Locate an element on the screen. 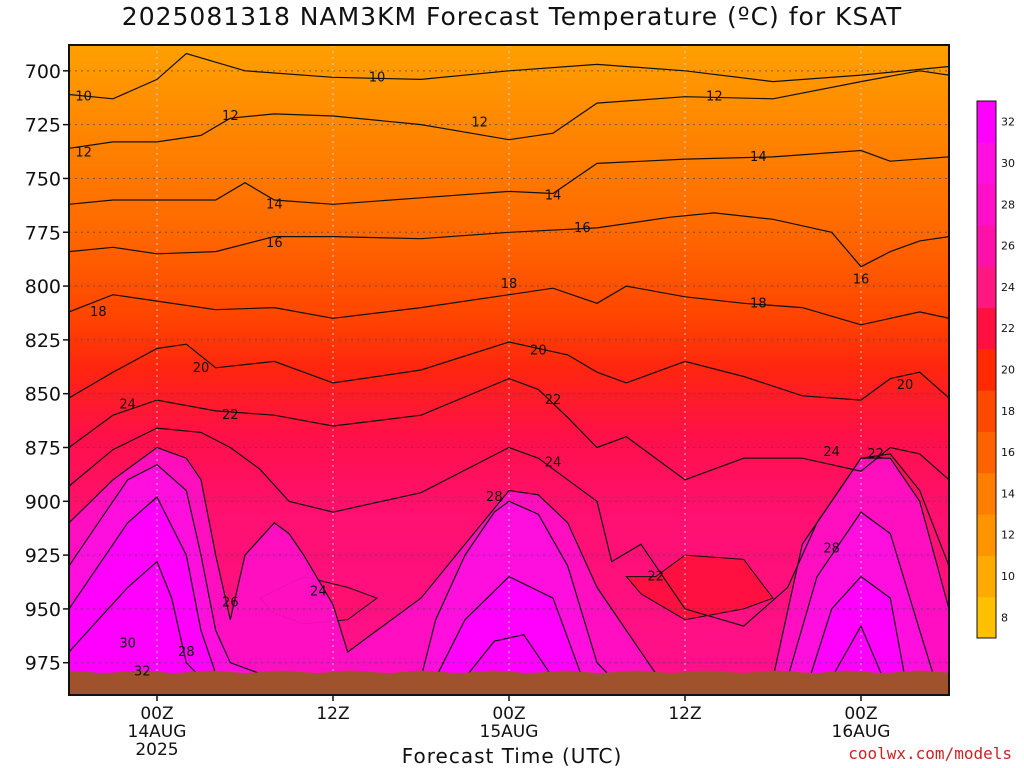 Image resolution: width=1024 pixels, height=768 pixels. y-tick-label: 850 is located at coordinates (43, 395).